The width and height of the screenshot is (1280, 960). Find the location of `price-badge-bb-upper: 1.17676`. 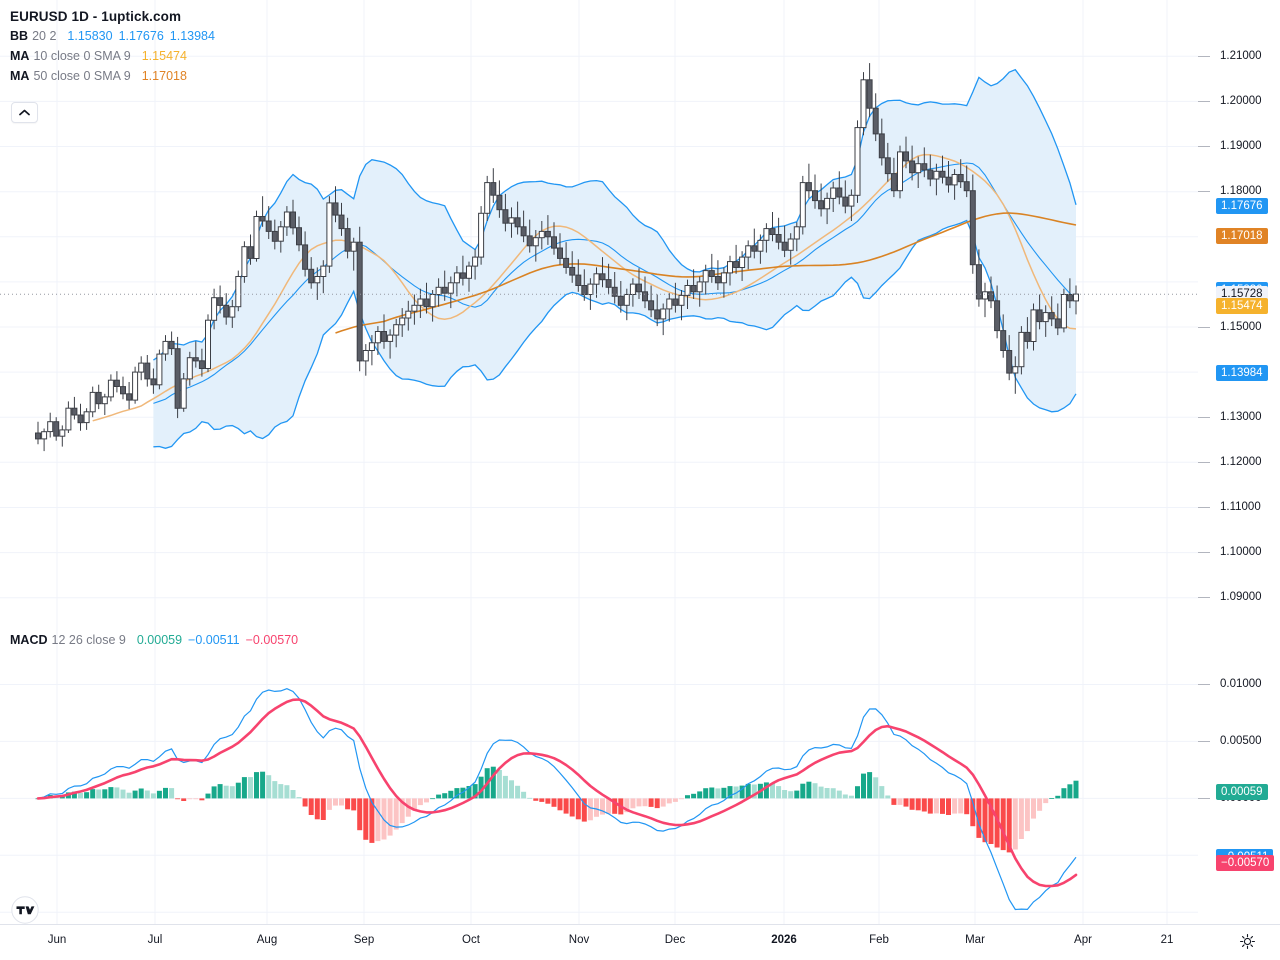

price-badge-bb-upper: 1.17676 is located at coordinates (1242, 206).